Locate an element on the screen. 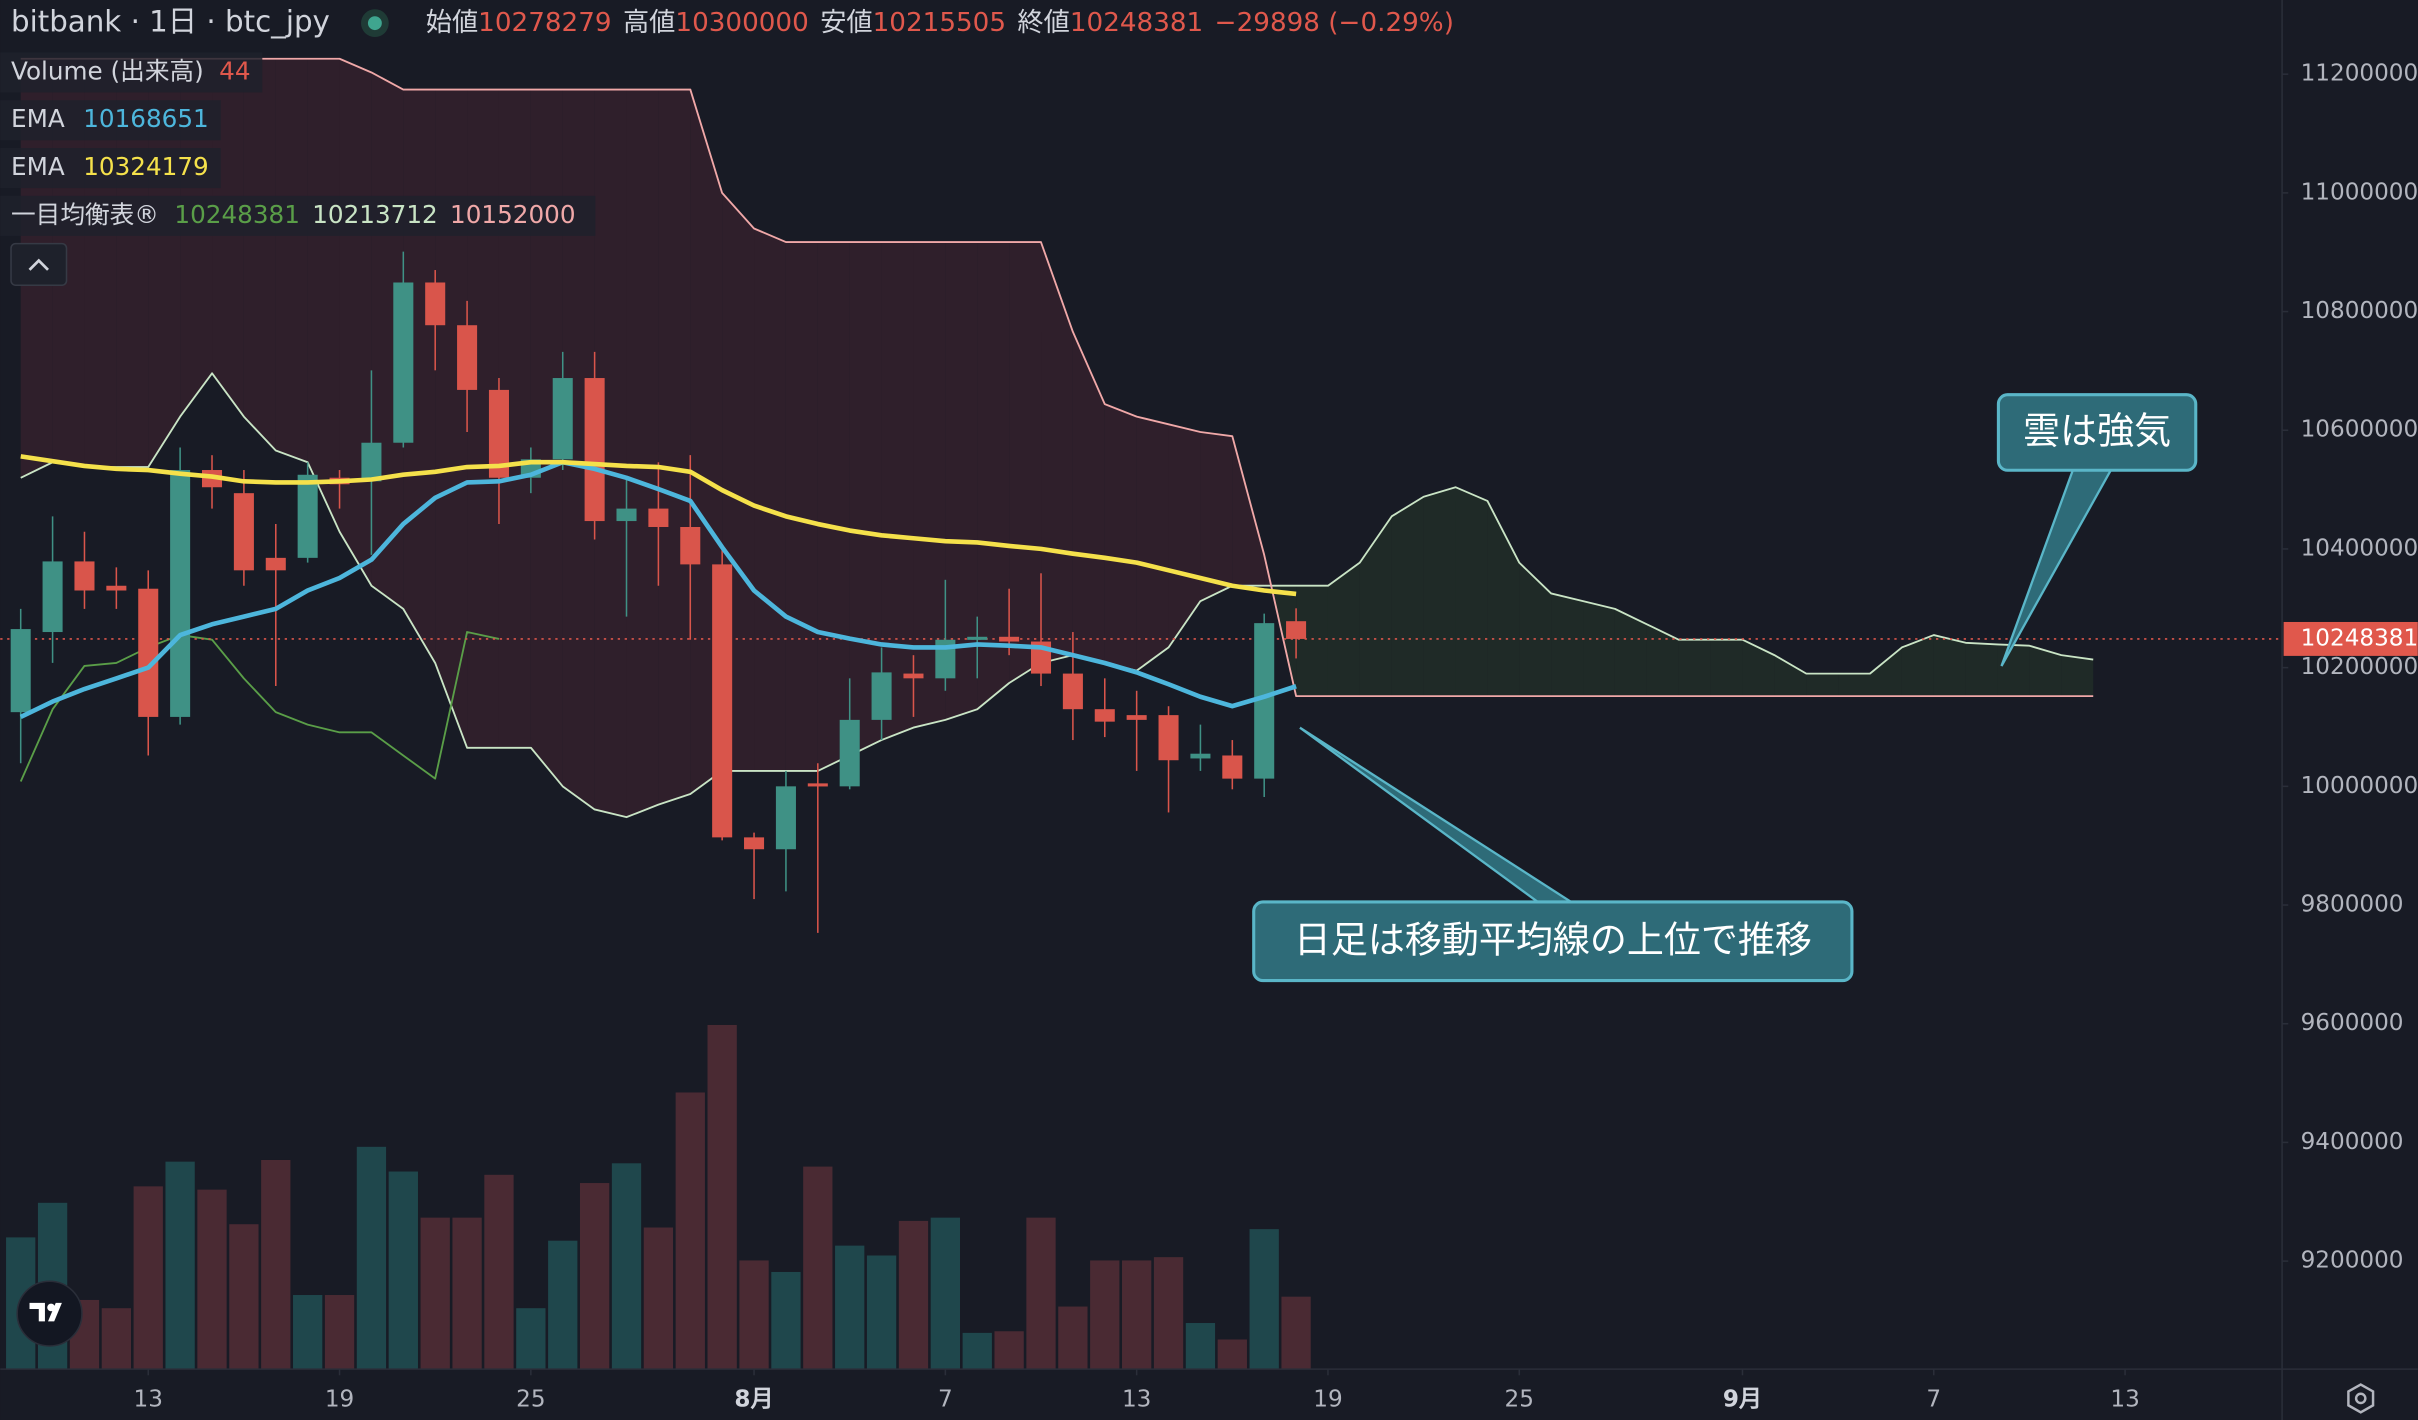 The width and height of the screenshot is (2418, 1420). y-tick-label: 10400000 is located at coordinates (2359, 548).